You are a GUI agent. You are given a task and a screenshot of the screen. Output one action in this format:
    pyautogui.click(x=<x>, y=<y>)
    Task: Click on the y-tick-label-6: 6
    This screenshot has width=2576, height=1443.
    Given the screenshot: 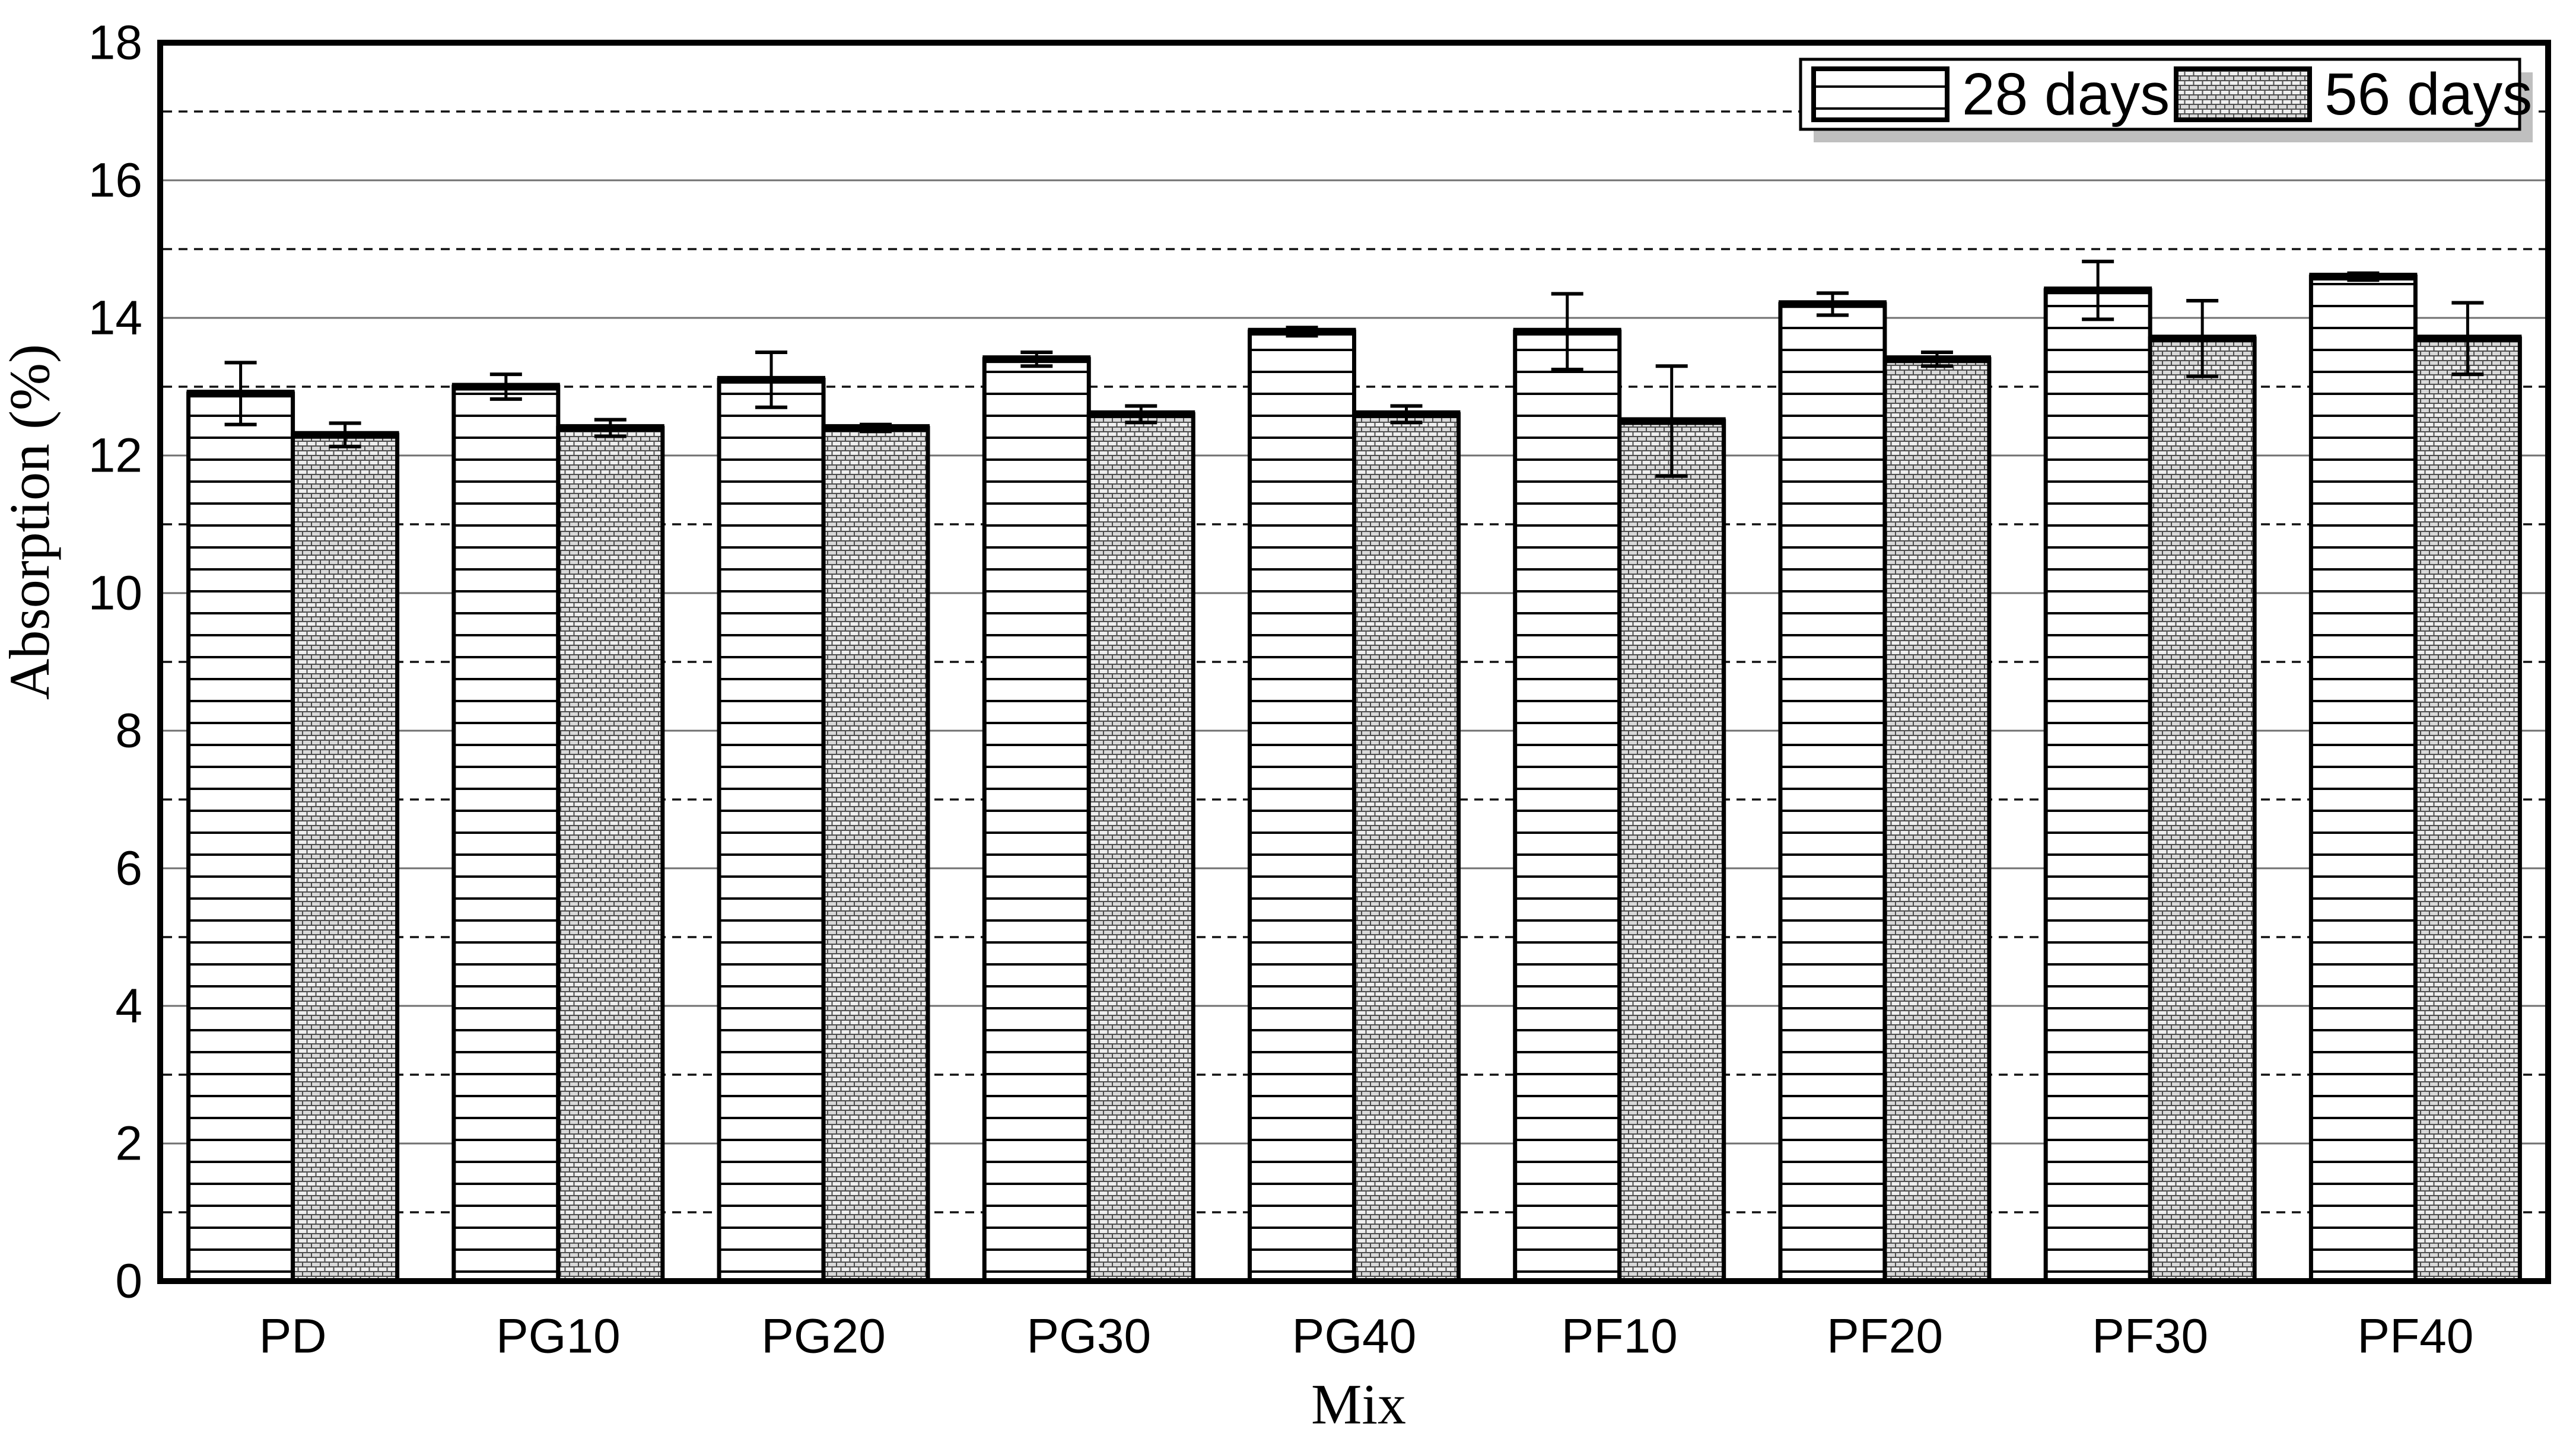 What is the action you would take?
    pyautogui.click(x=128, y=869)
    